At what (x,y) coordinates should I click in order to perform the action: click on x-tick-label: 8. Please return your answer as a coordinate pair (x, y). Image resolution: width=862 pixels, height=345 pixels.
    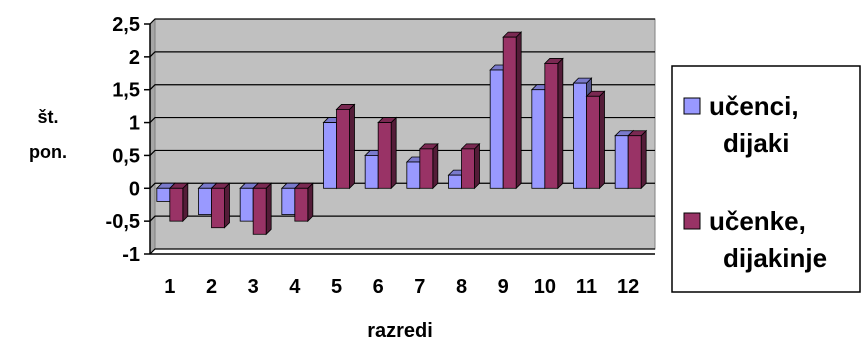
    Looking at the image, I should click on (461, 287).